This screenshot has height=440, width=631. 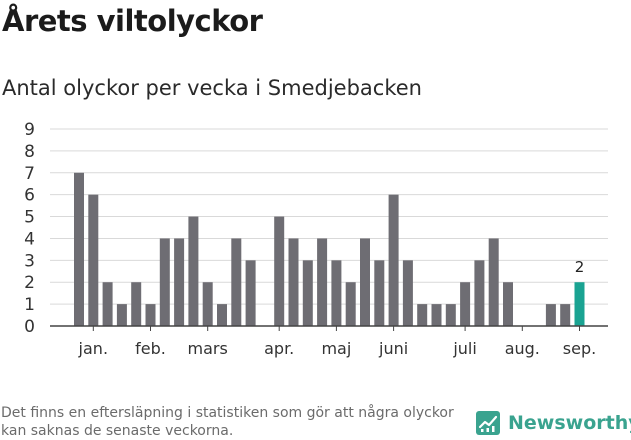 I want to click on y-tick-label: 7, so click(x=29, y=174).